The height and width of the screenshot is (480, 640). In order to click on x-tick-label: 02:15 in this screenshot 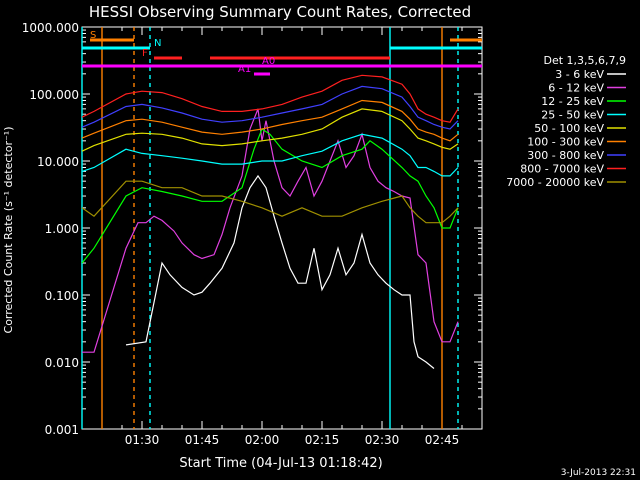, I will do `click(322, 440)`.